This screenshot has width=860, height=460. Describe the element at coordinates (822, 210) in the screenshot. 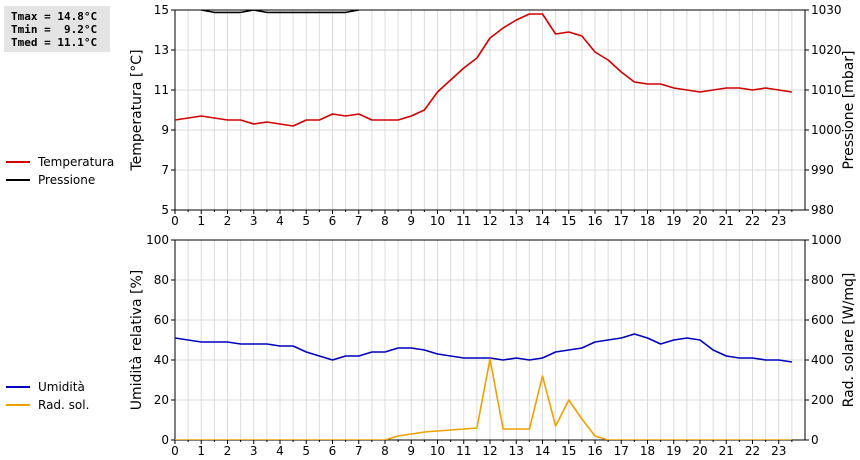

I see `y2-tick-label: 980` at that location.